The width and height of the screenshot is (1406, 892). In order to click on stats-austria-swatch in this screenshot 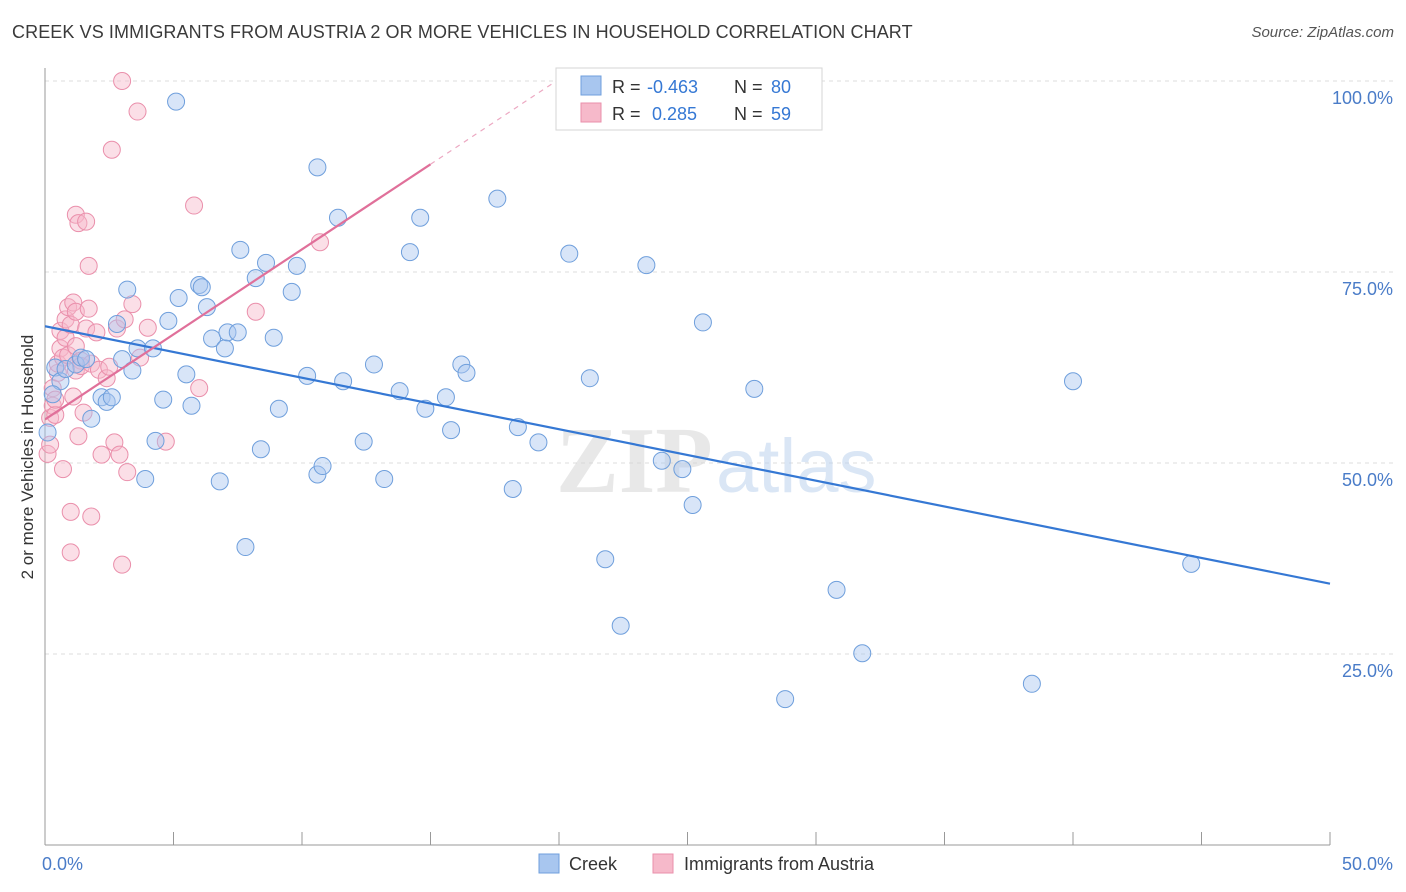, I will do `click(591, 112)`.